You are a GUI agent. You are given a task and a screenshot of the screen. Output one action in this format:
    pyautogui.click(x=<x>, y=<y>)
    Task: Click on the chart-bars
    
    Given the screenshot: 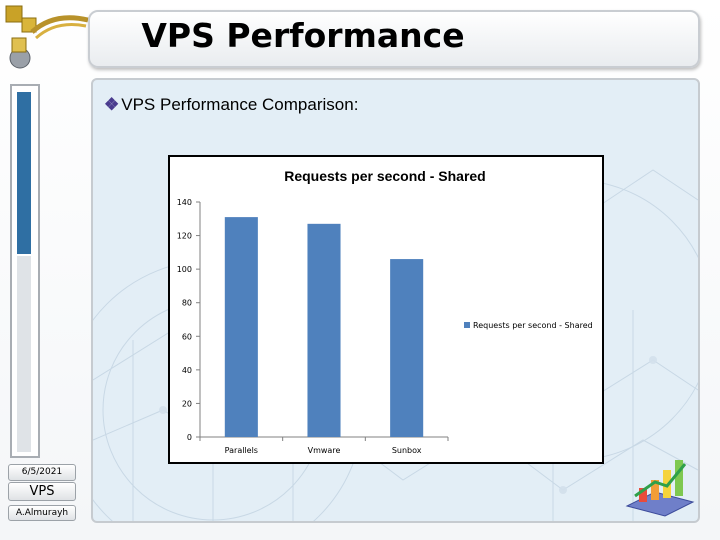 What is the action you would take?
    pyautogui.click(x=324, y=327)
    